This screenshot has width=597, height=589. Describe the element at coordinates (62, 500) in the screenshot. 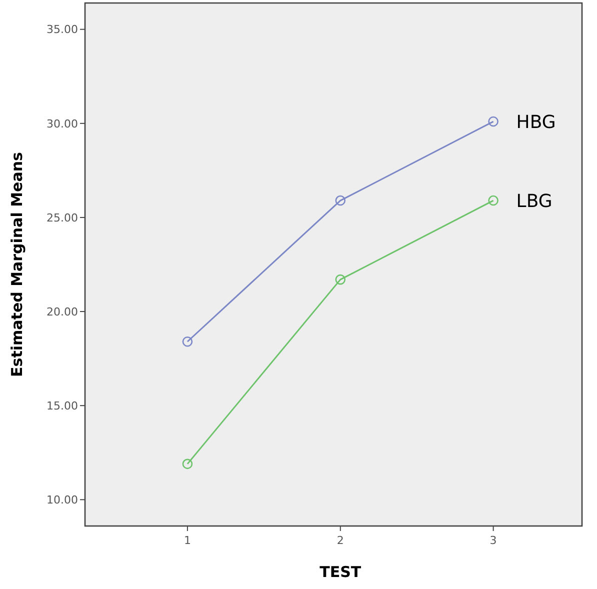

I see `y-tick-label: 10.00` at that location.